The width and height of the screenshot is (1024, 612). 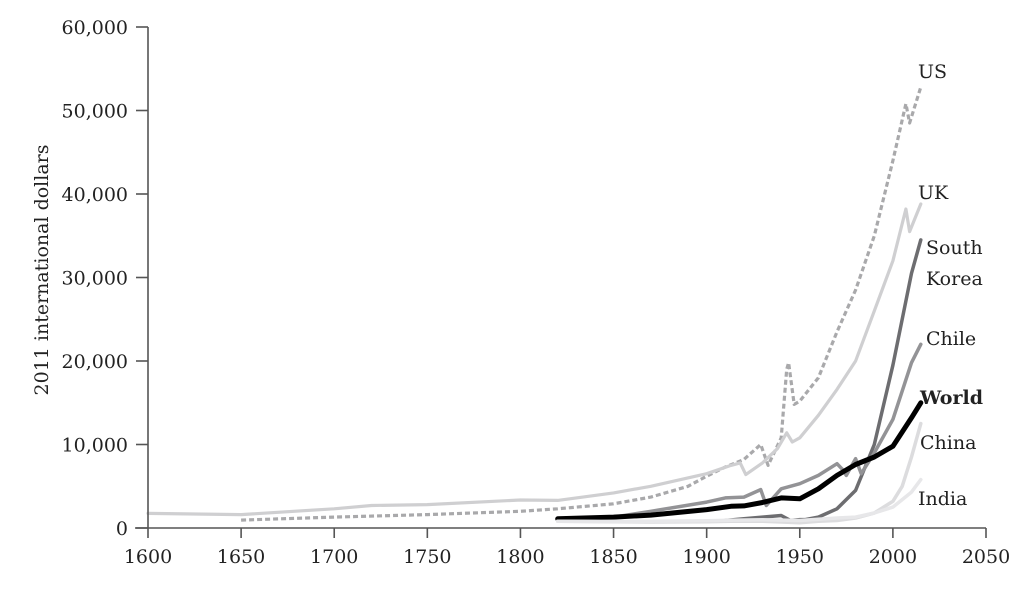 What do you see at coordinates (95, 362) in the screenshot?
I see `y-tick-label: 20,000` at bounding box center [95, 362].